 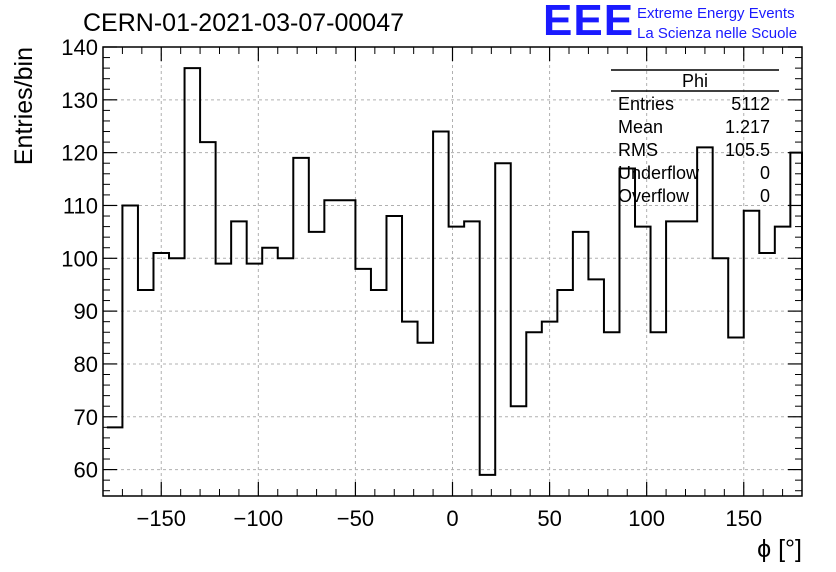 I want to click on stats-row-label: RMS, so click(x=638, y=150).